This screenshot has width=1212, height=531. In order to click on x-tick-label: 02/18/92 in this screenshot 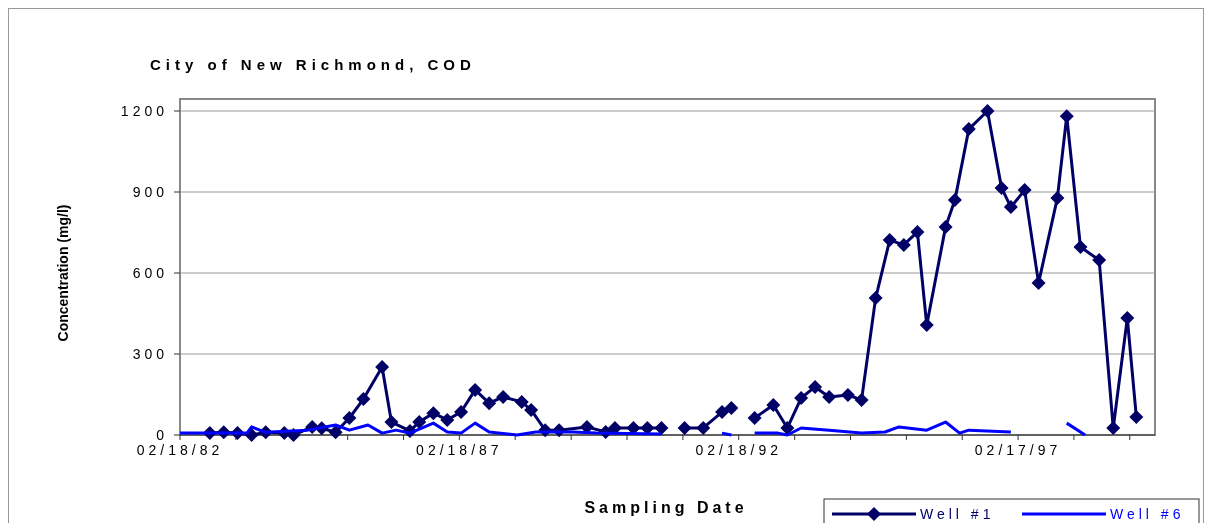, I will do `click(738, 450)`.